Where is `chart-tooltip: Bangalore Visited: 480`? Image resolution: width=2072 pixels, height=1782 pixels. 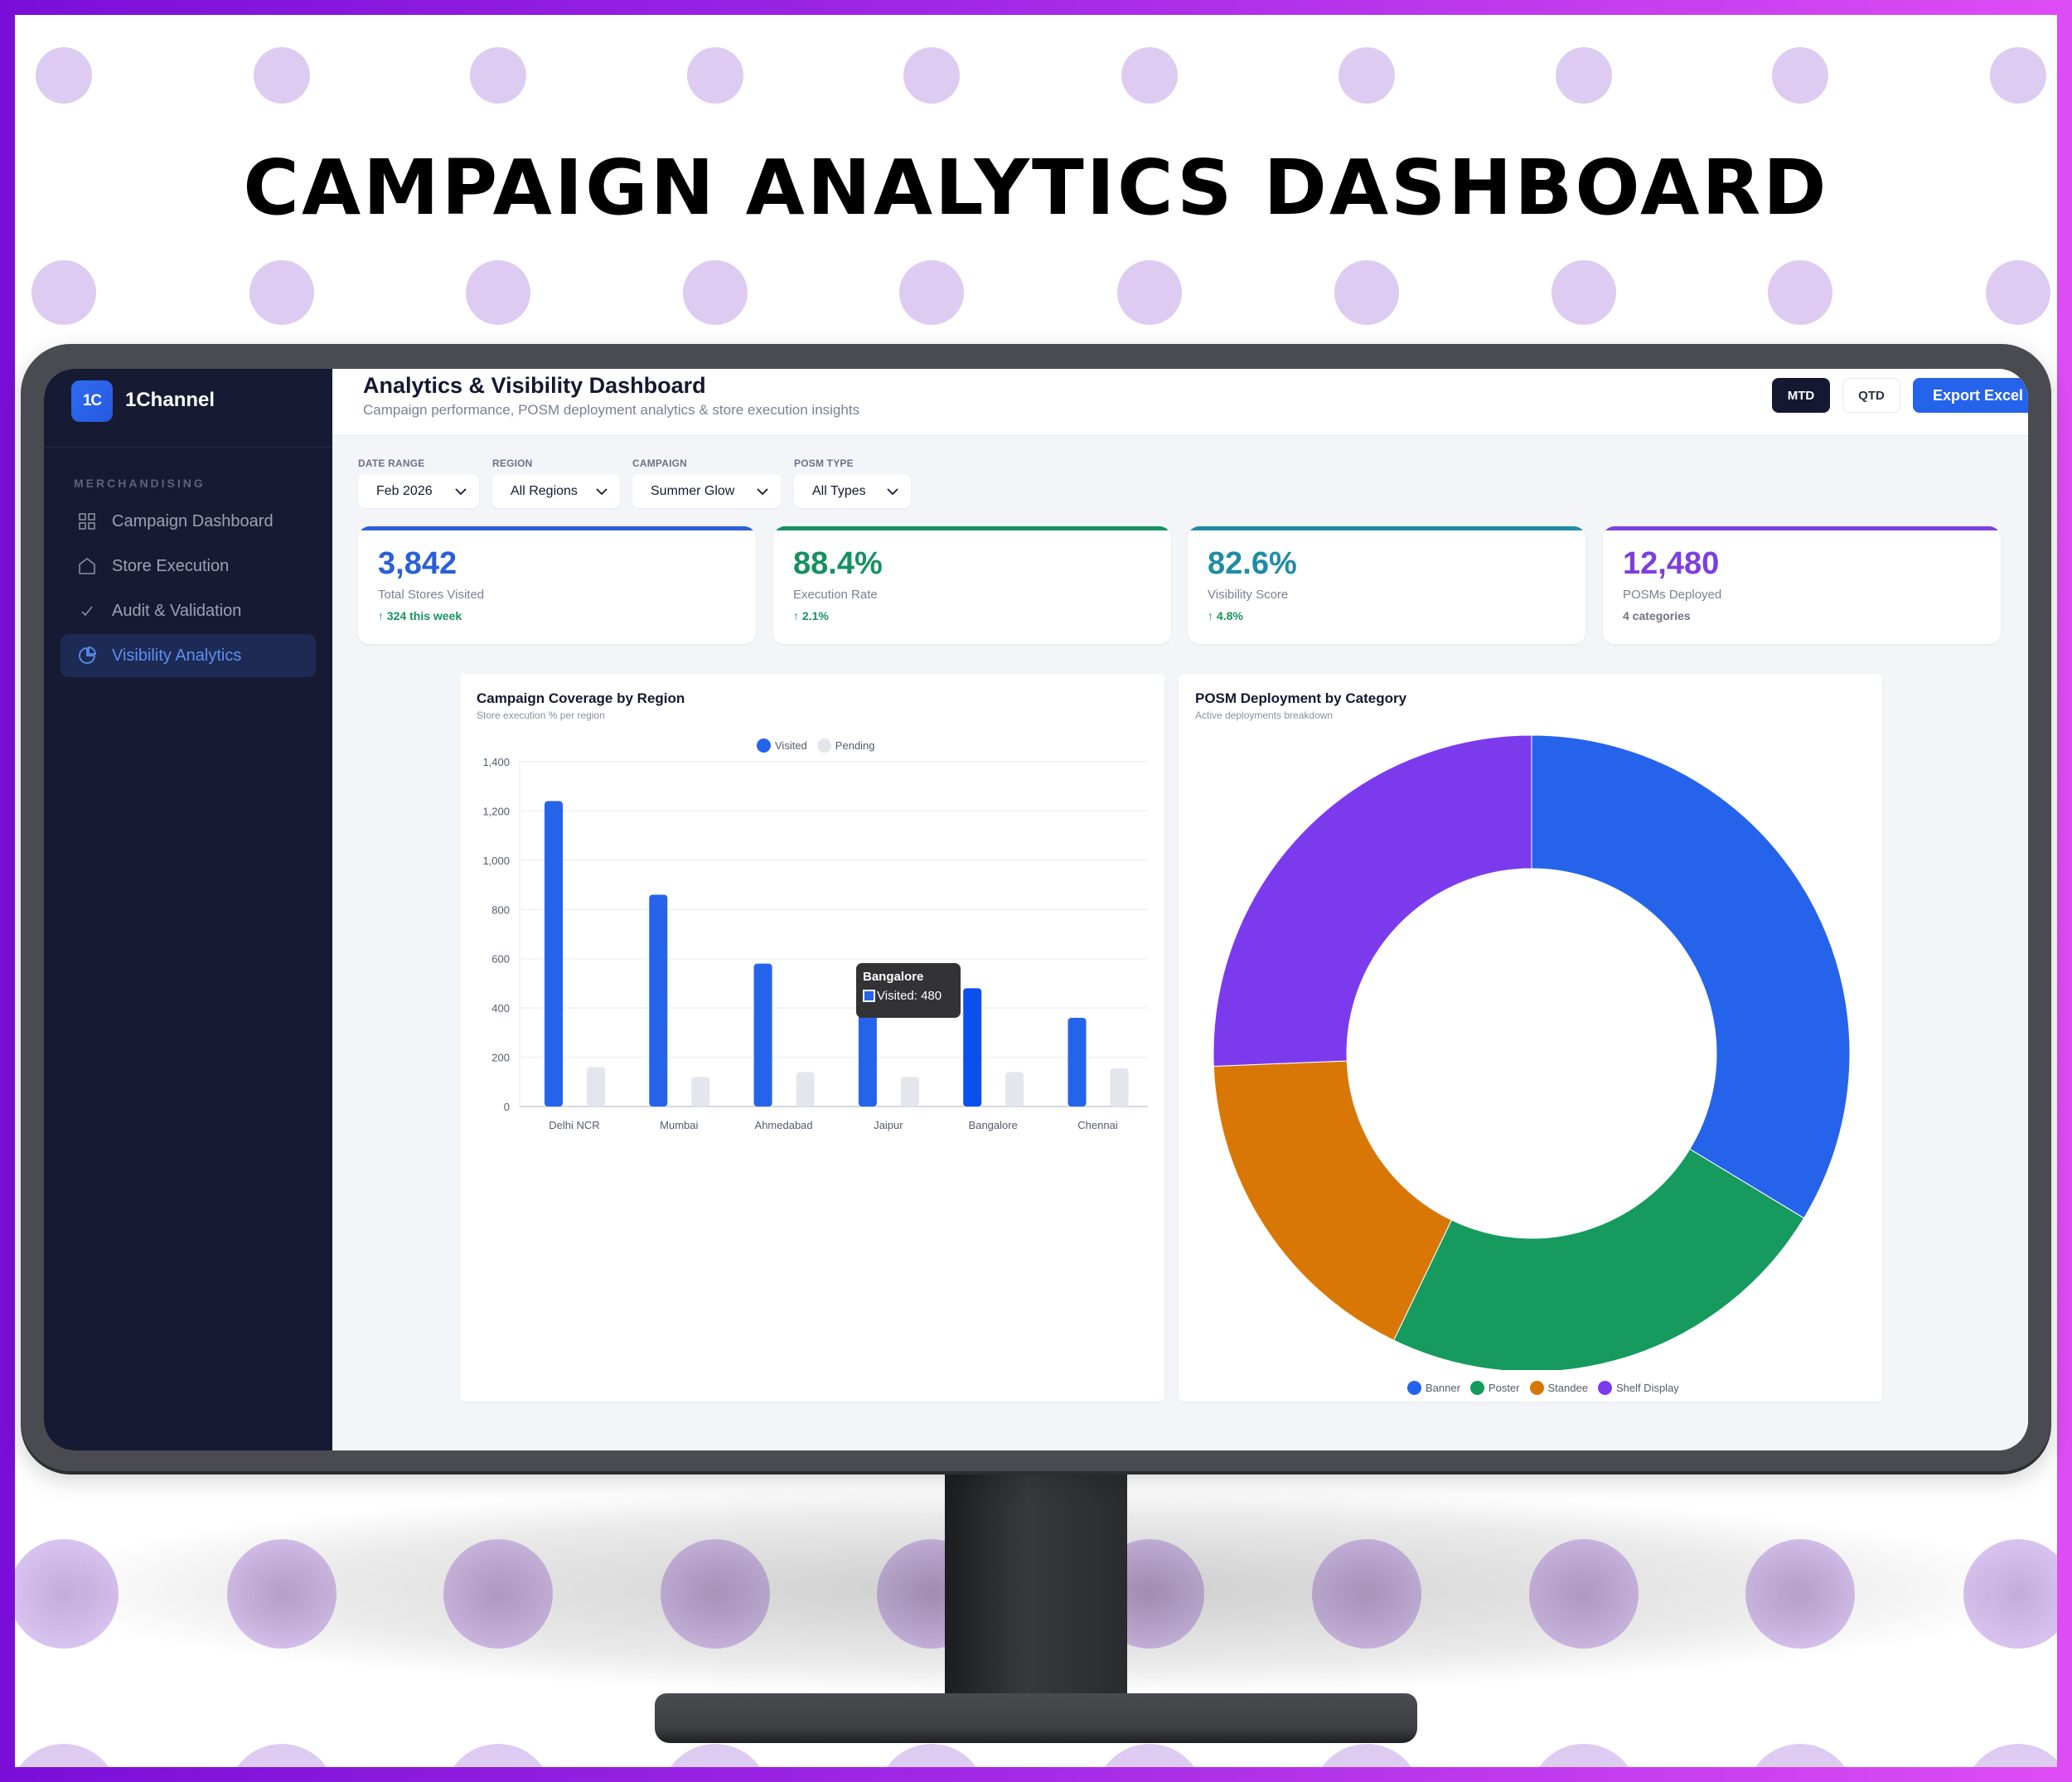 chart-tooltip: Bangalore Visited: 480 is located at coordinates (908, 990).